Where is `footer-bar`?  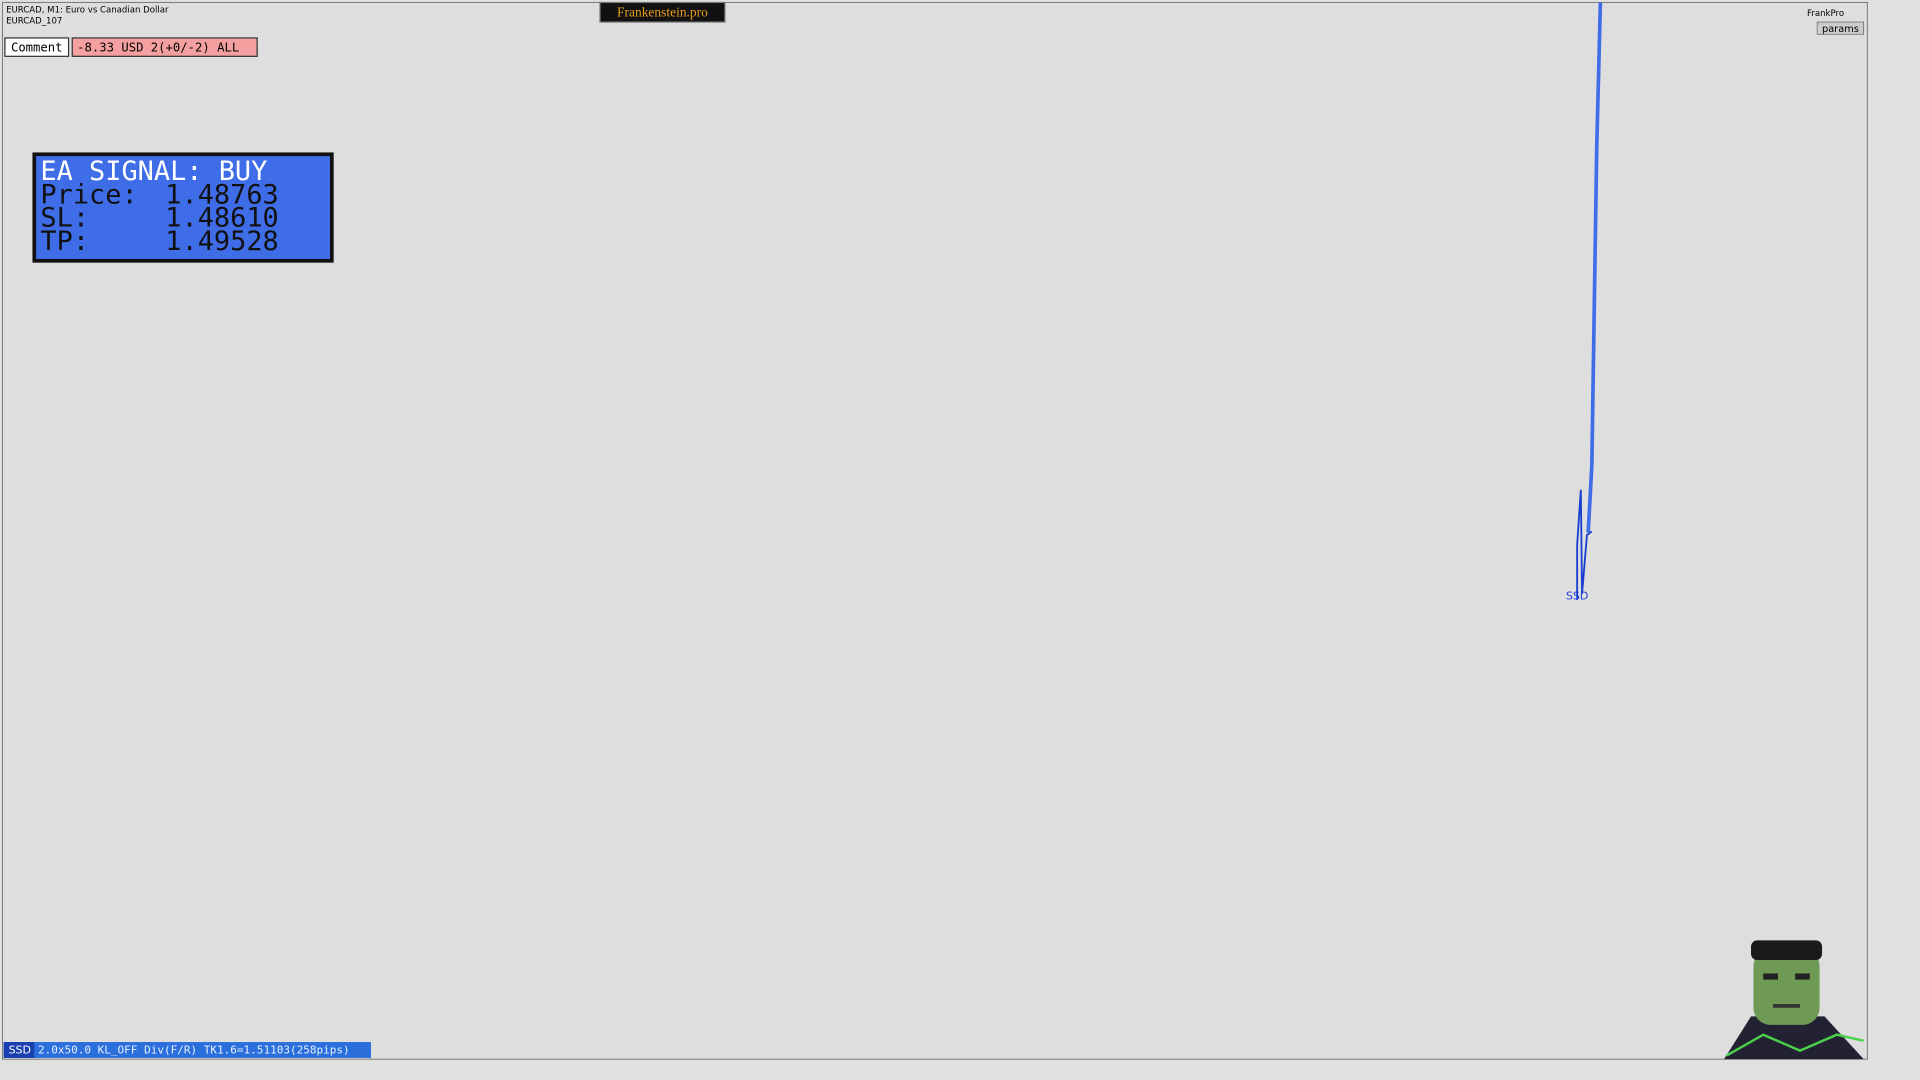
footer-bar is located at coordinates (187, 1050).